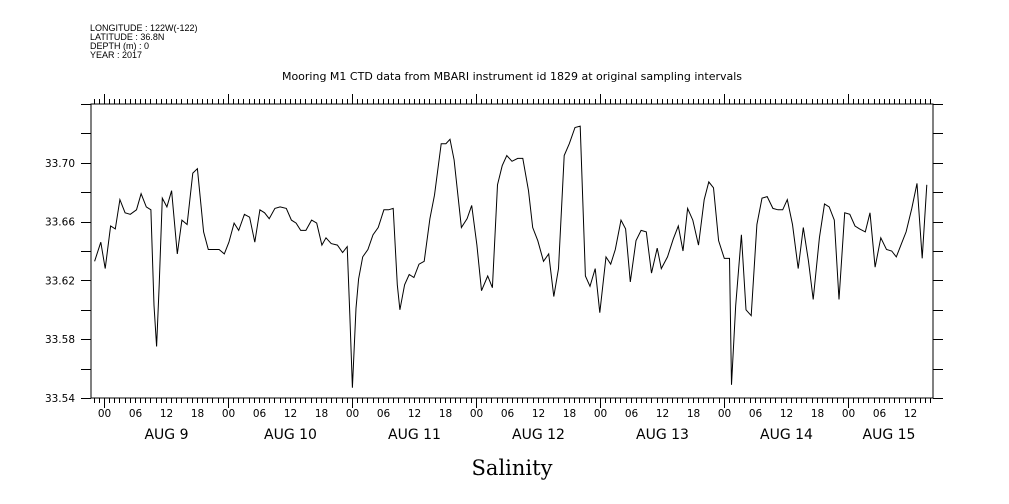 This screenshot has height=504, width=1009. Describe the element at coordinates (786, 435) in the screenshot. I see `x-day-label: AUG 14` at that location.